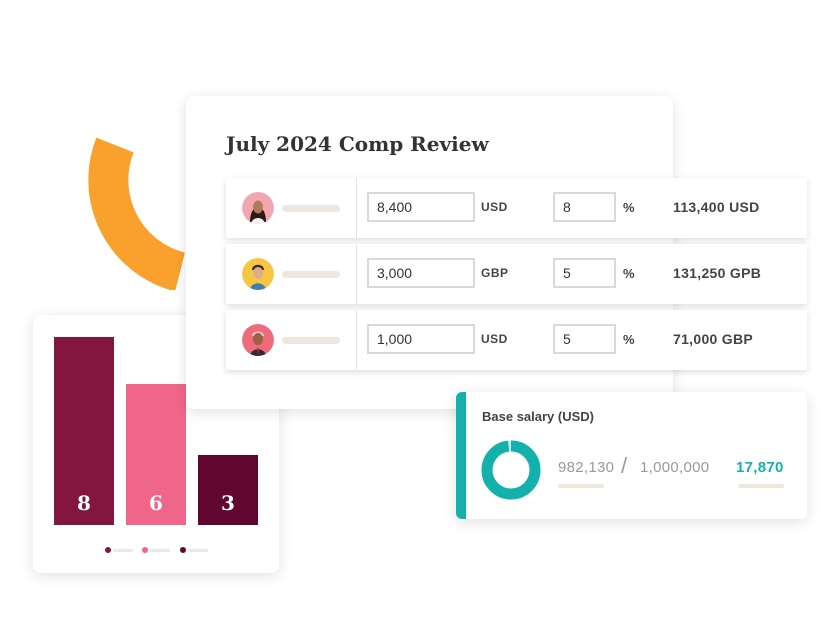 The height and width of the screenshot is (641, 840). What do you see at coordinates (675, 467) in the screenshot?
I see `salary-budget-value: 1,000,000` at bounding box center [675, 467].